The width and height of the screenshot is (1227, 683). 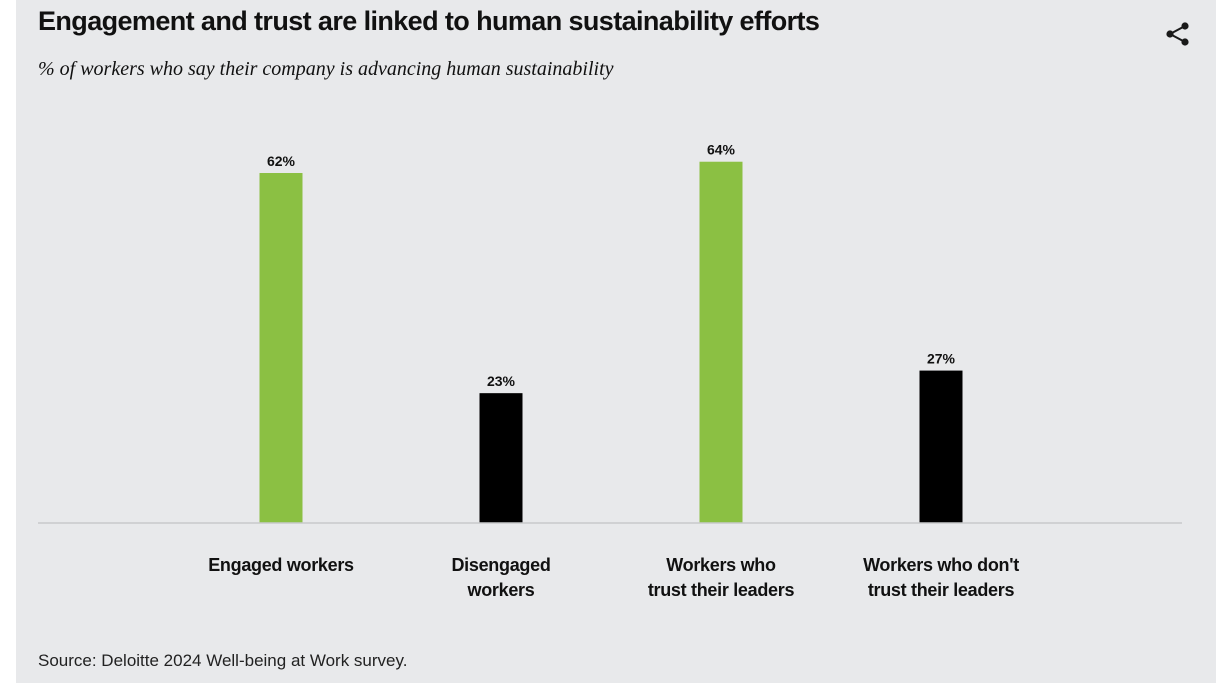 I want to click on category-label-line: Workers who don't, so click(x=941, y=565).